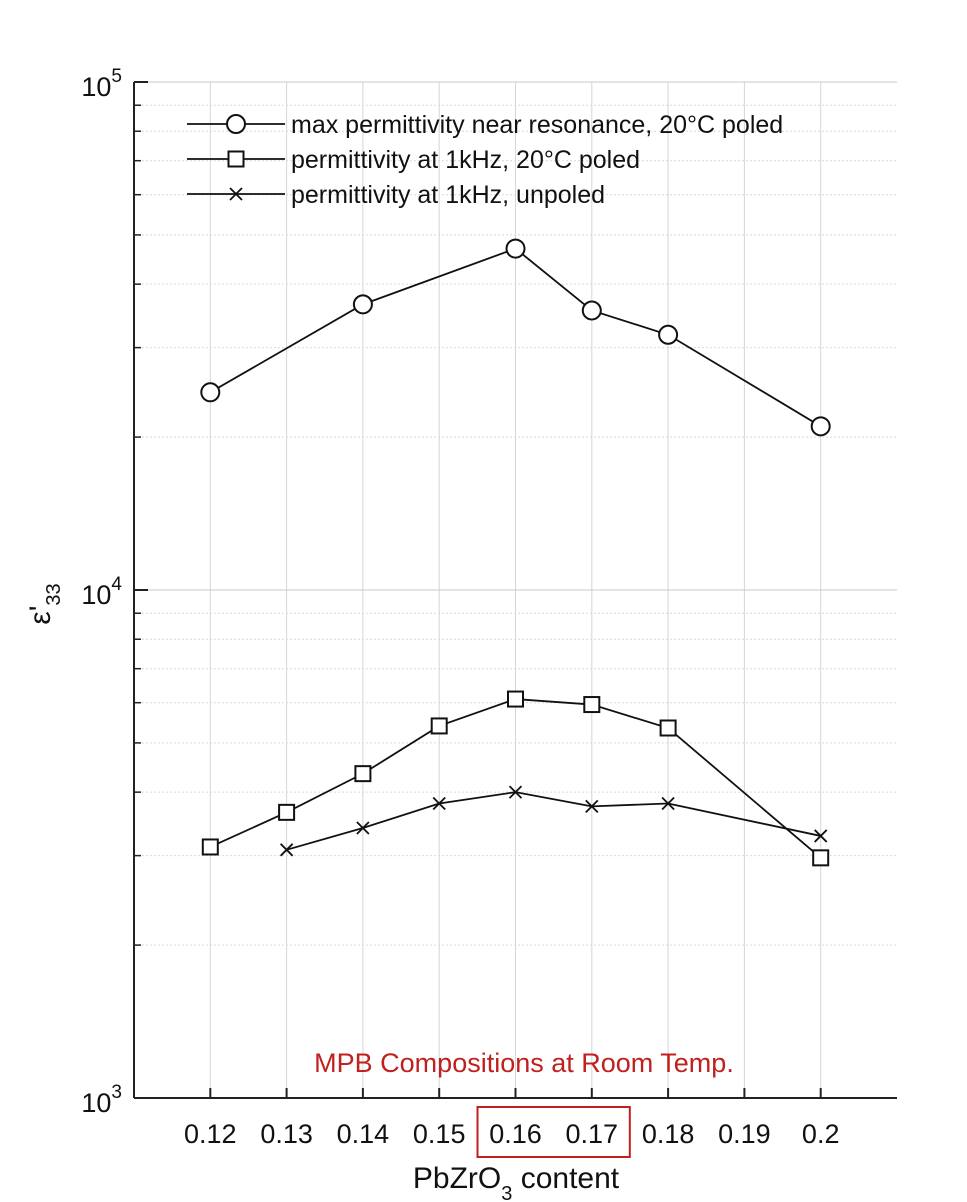  Describe the element at coordinates (210, 1134) in the screenshot. I see `x-tick-label: 0.12` at that location.